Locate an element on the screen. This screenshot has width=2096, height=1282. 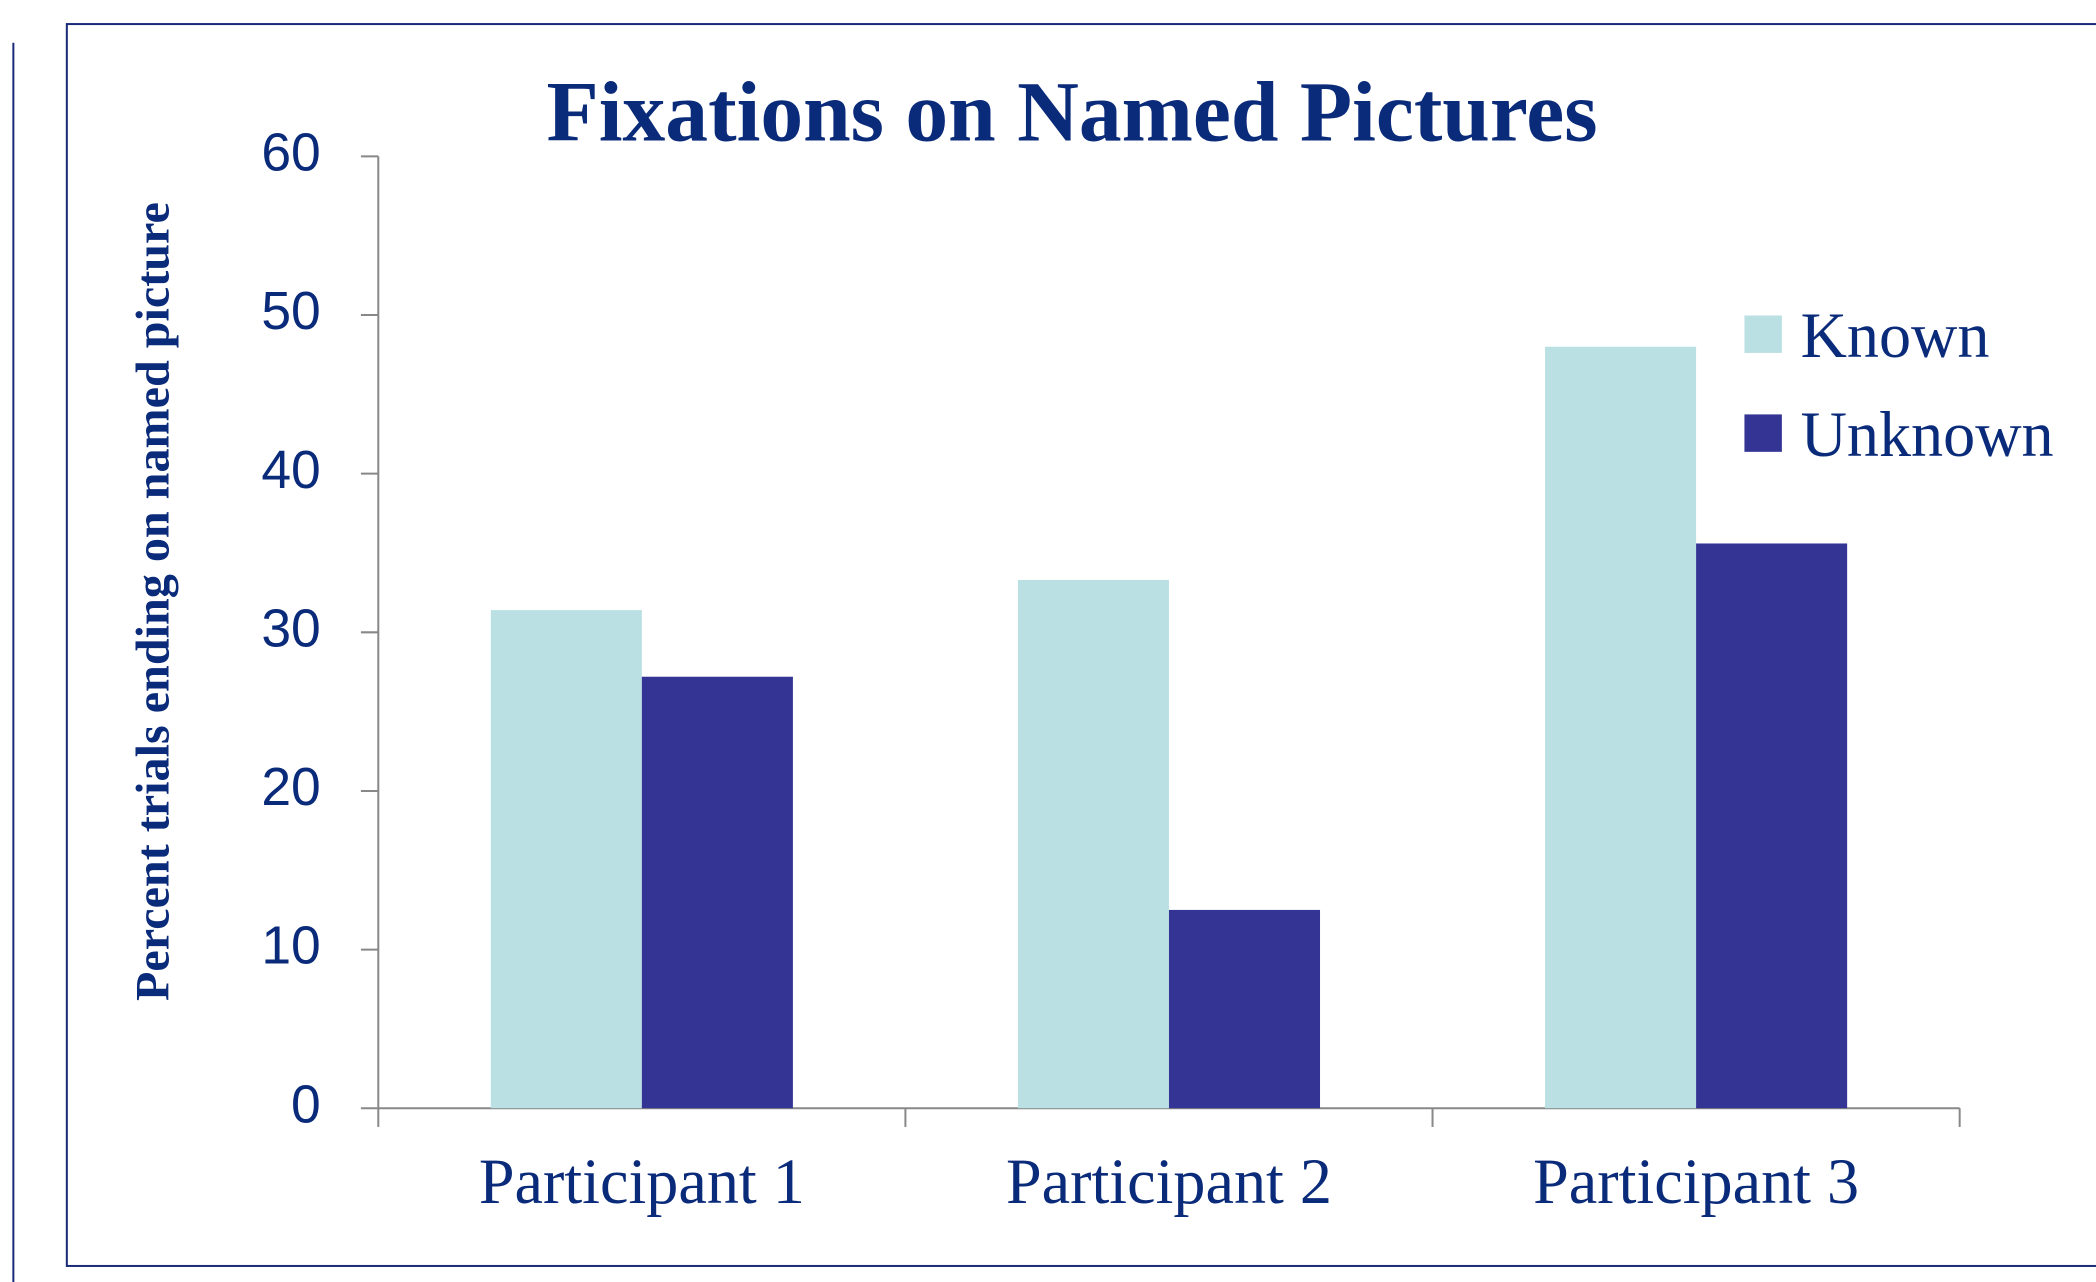
x-tick-label: Participant 3 is located at coordinates (1696, 1181).